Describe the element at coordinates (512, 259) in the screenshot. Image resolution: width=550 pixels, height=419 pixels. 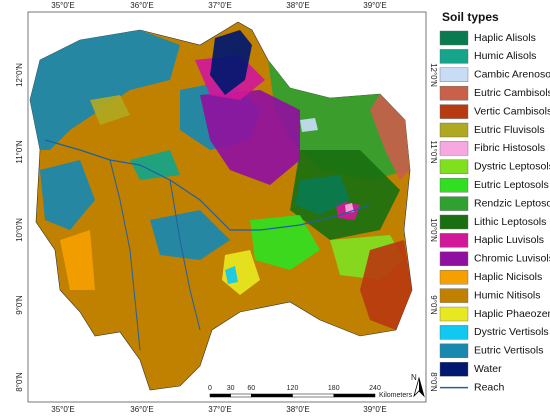
I see `legend-label: Chromic Luvisols` at that location.